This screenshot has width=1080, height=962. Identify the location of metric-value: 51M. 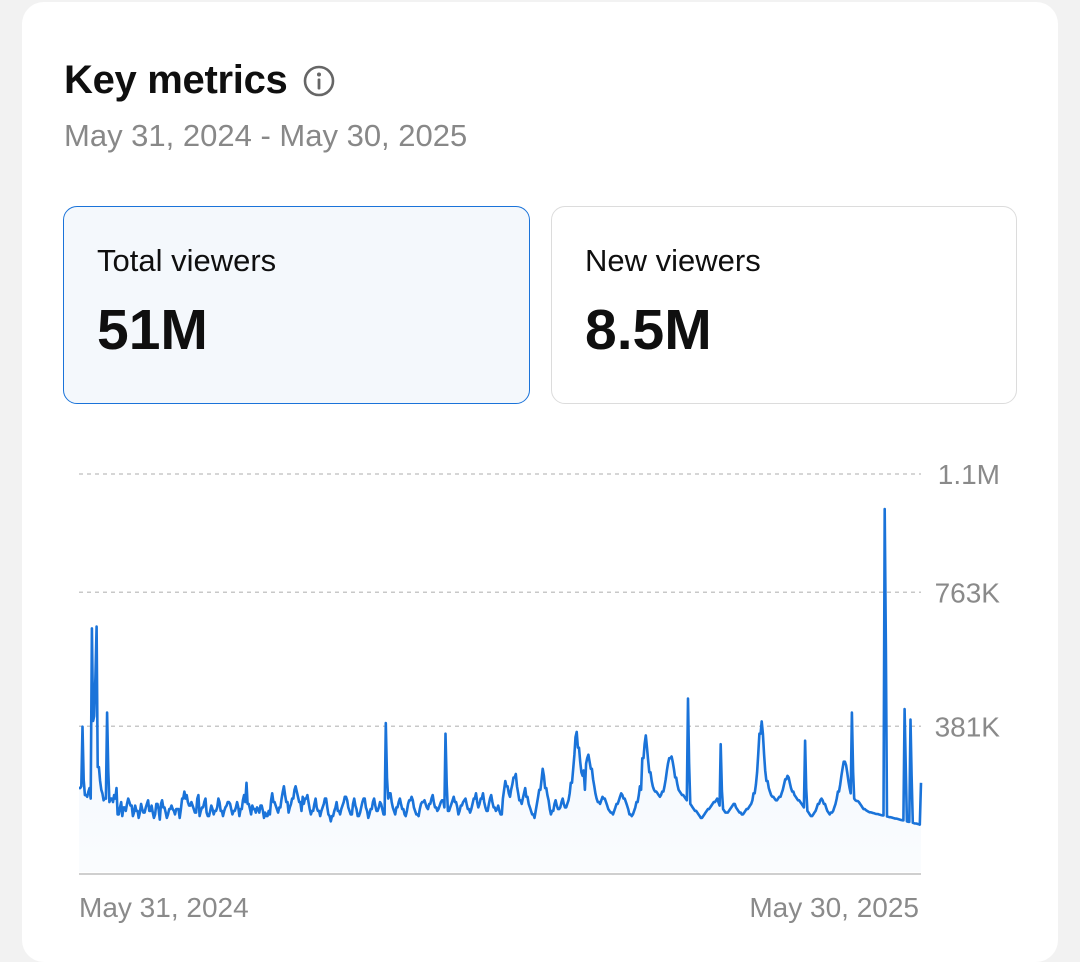
(152, 330).